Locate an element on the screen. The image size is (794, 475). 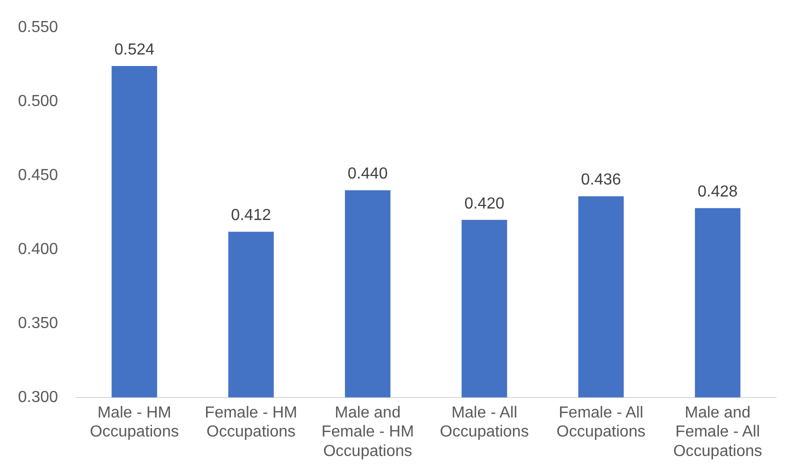
y-tick-label: 0.400 is located at coordinates (38, 249).